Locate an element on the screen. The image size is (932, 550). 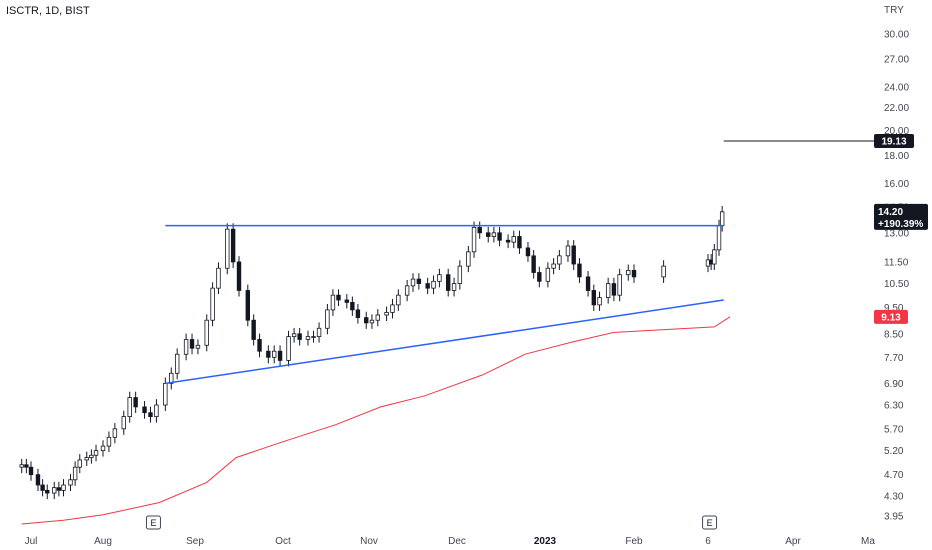
current-price-tag is located at coordinates (901, 216).